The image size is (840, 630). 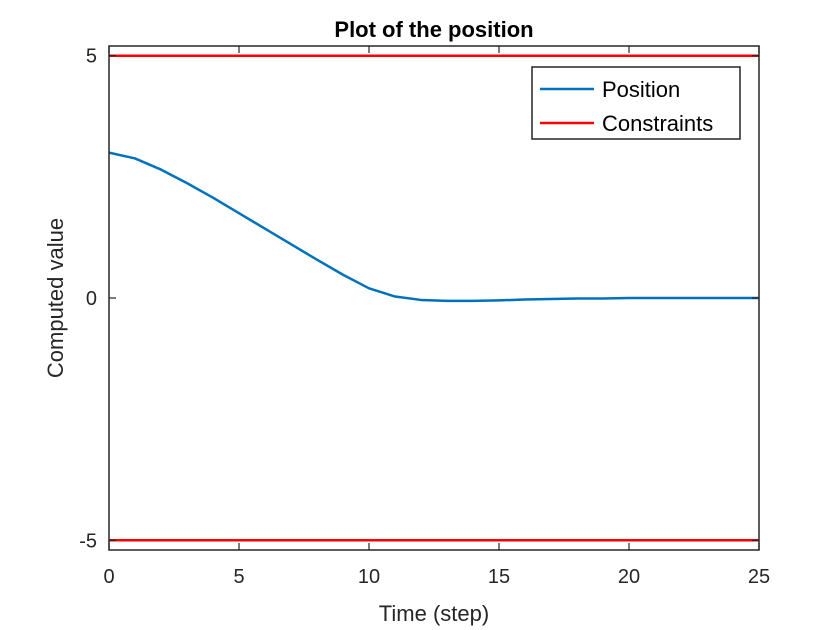 What do you see at coordinates (369, 577) in the screenshot?
I see `x-tick-label: 10` at bounding box center [369, 577].